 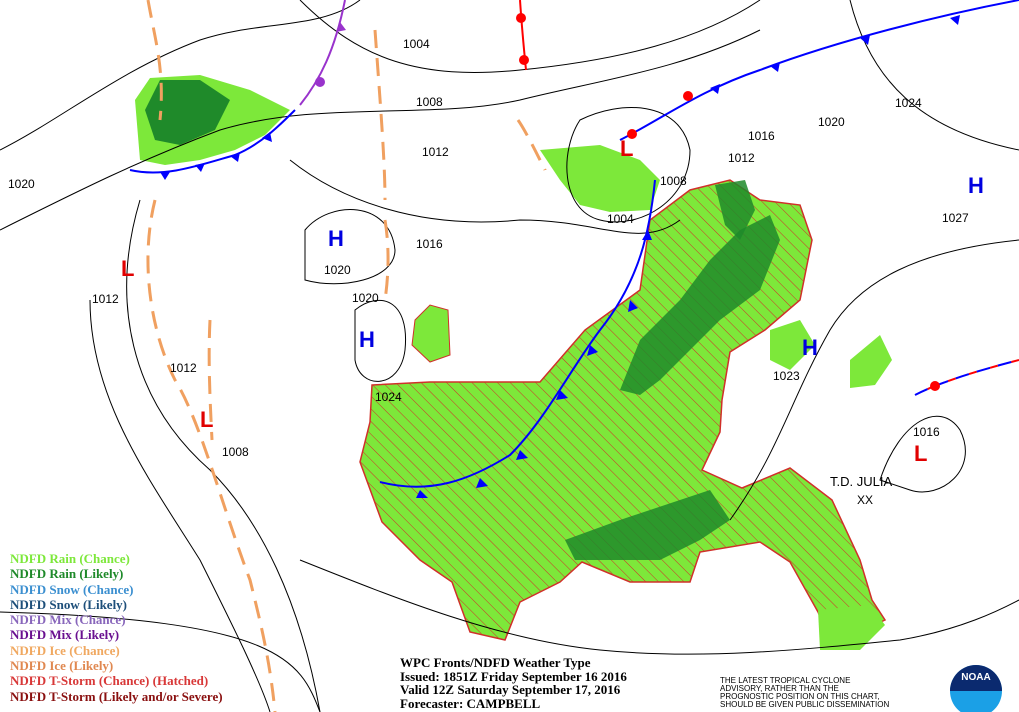 I want to click on legend-item: NDFD Ice (Likely), so click(x=62, y=666).